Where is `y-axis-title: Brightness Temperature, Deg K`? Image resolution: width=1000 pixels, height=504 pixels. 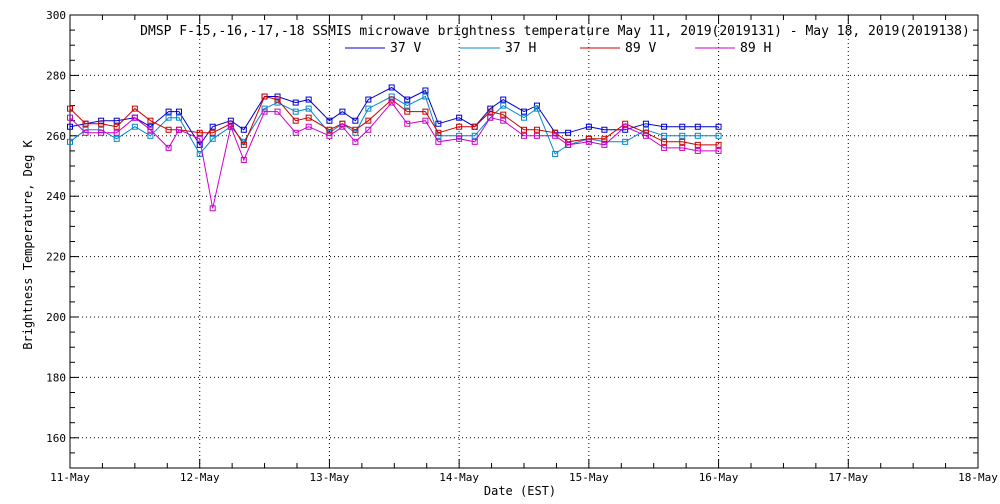
y-axis-title: Brightness Temperature, Deg K is located at coordinates (28, 244).